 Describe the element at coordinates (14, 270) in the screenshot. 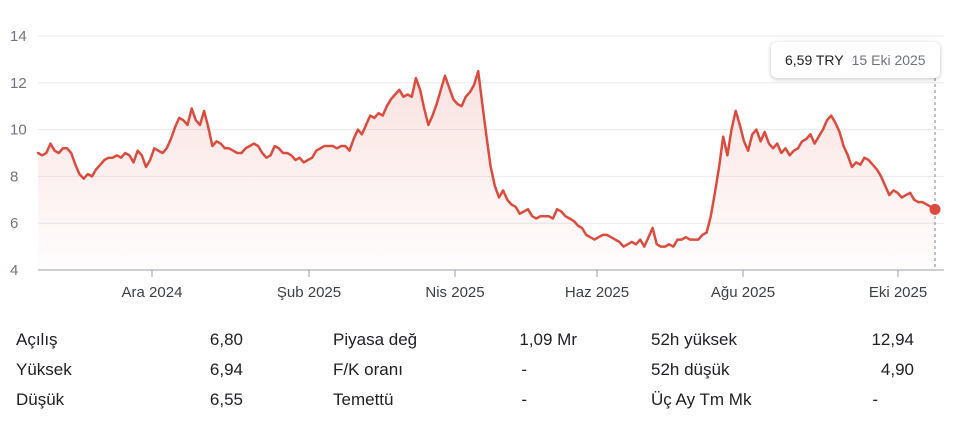

I see `y-tick-label: 4` at that location.